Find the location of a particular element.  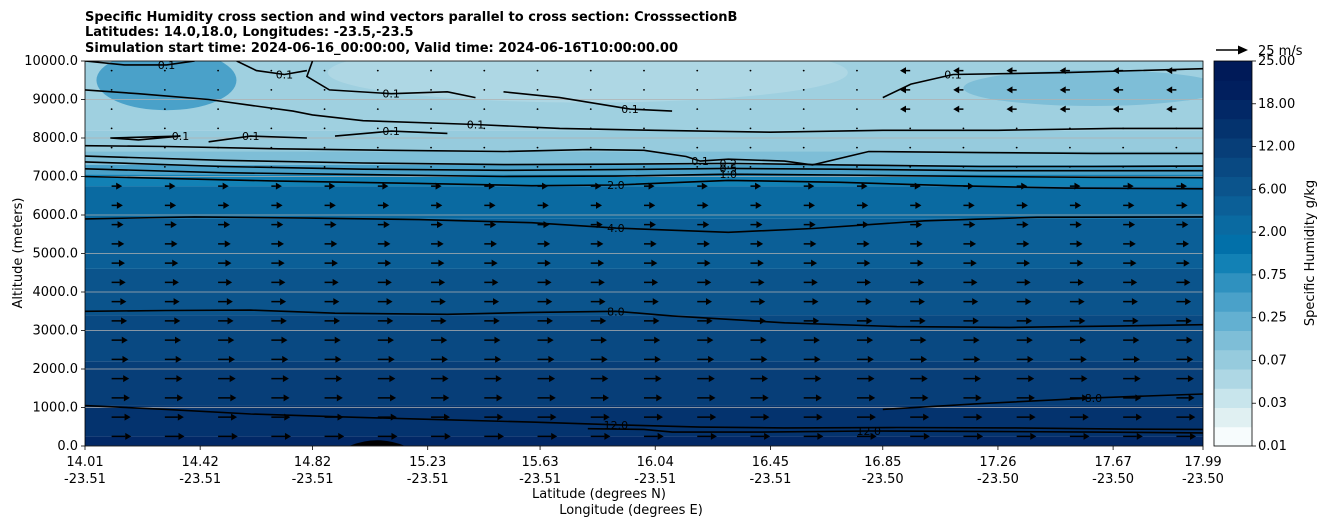

colorbar-tick-label: 2.00 is located at coordinates (1272, 232).